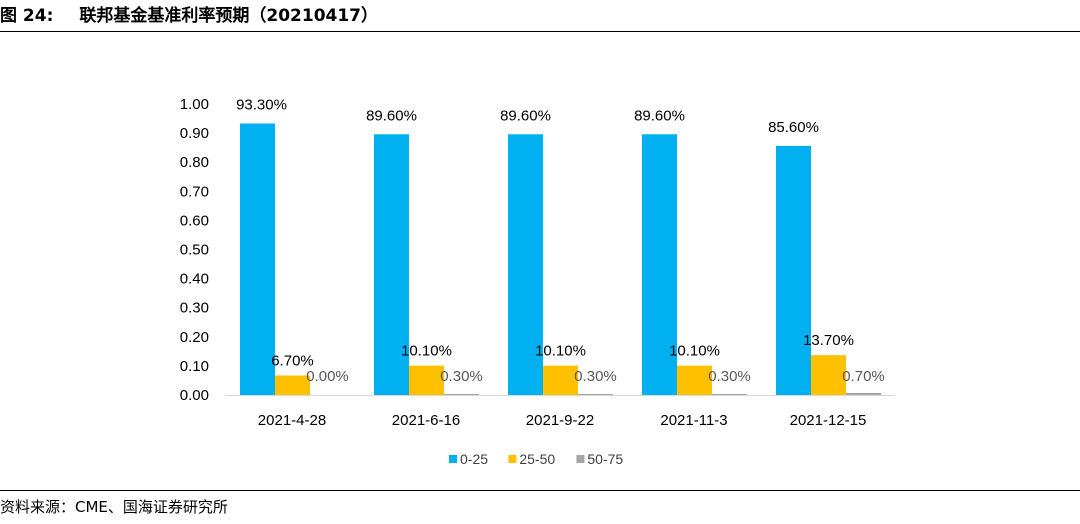 This screenshot has width=1080, height=524. Describe the element at coordinates (229, 16) in the screenshot. I see `figure-title-text: 联邦基金基准利率预期（20210417）` at that location.